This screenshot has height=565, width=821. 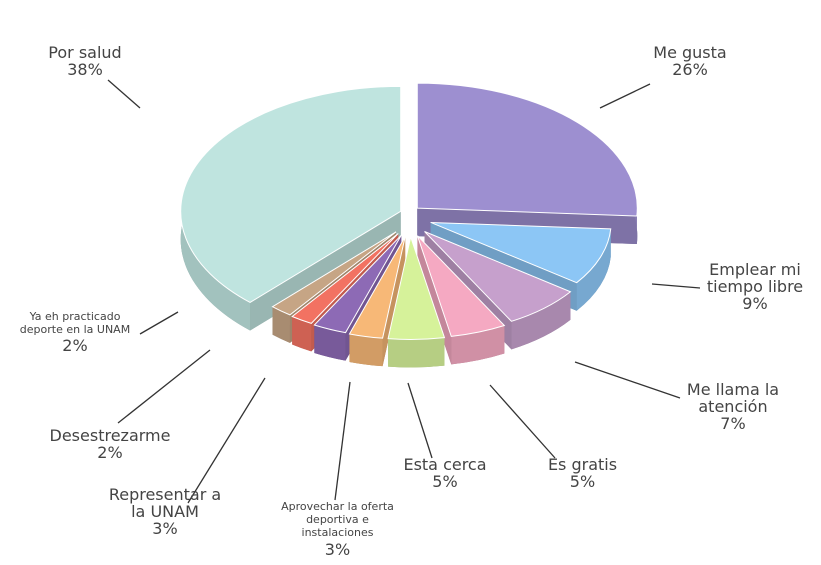 I want to click on slice-label: Me gusta 26%, so click(x=690, y=61).